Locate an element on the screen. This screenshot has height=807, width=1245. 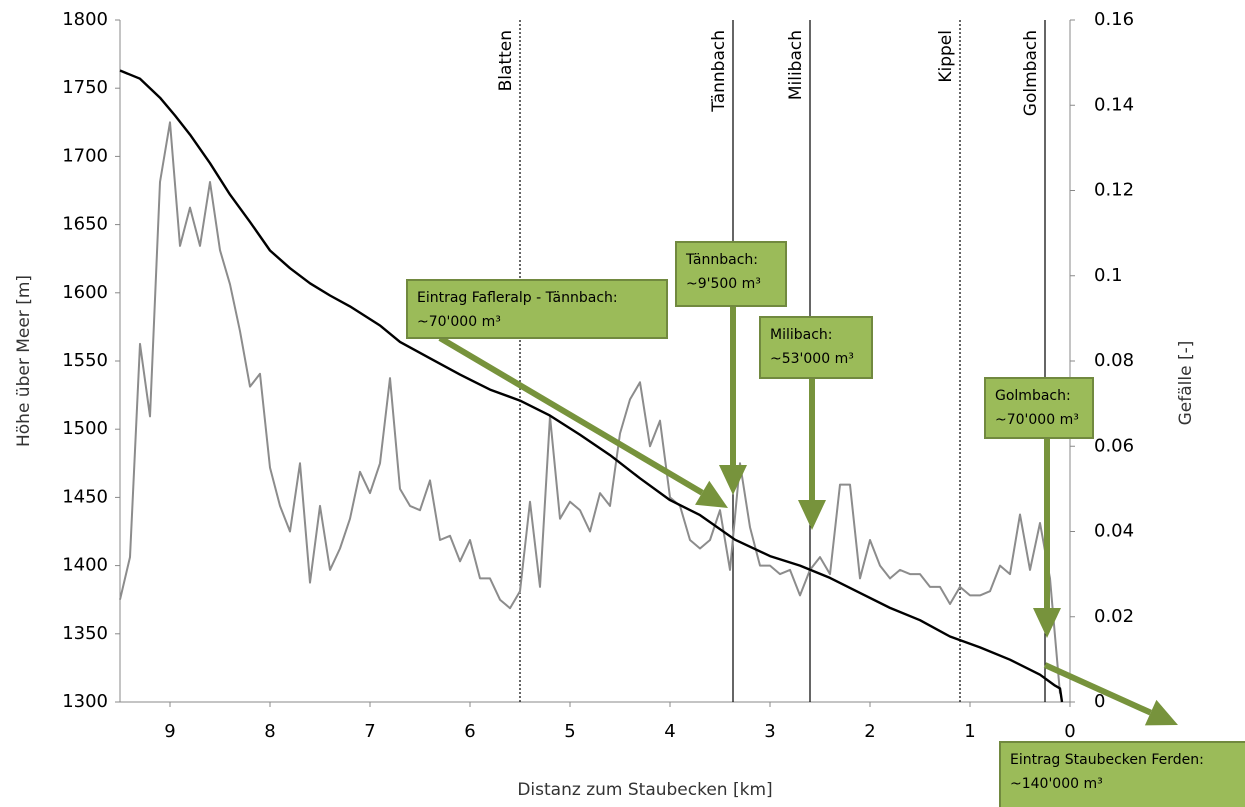
x-tick-label: 9 is located at coordinates (169, 731).